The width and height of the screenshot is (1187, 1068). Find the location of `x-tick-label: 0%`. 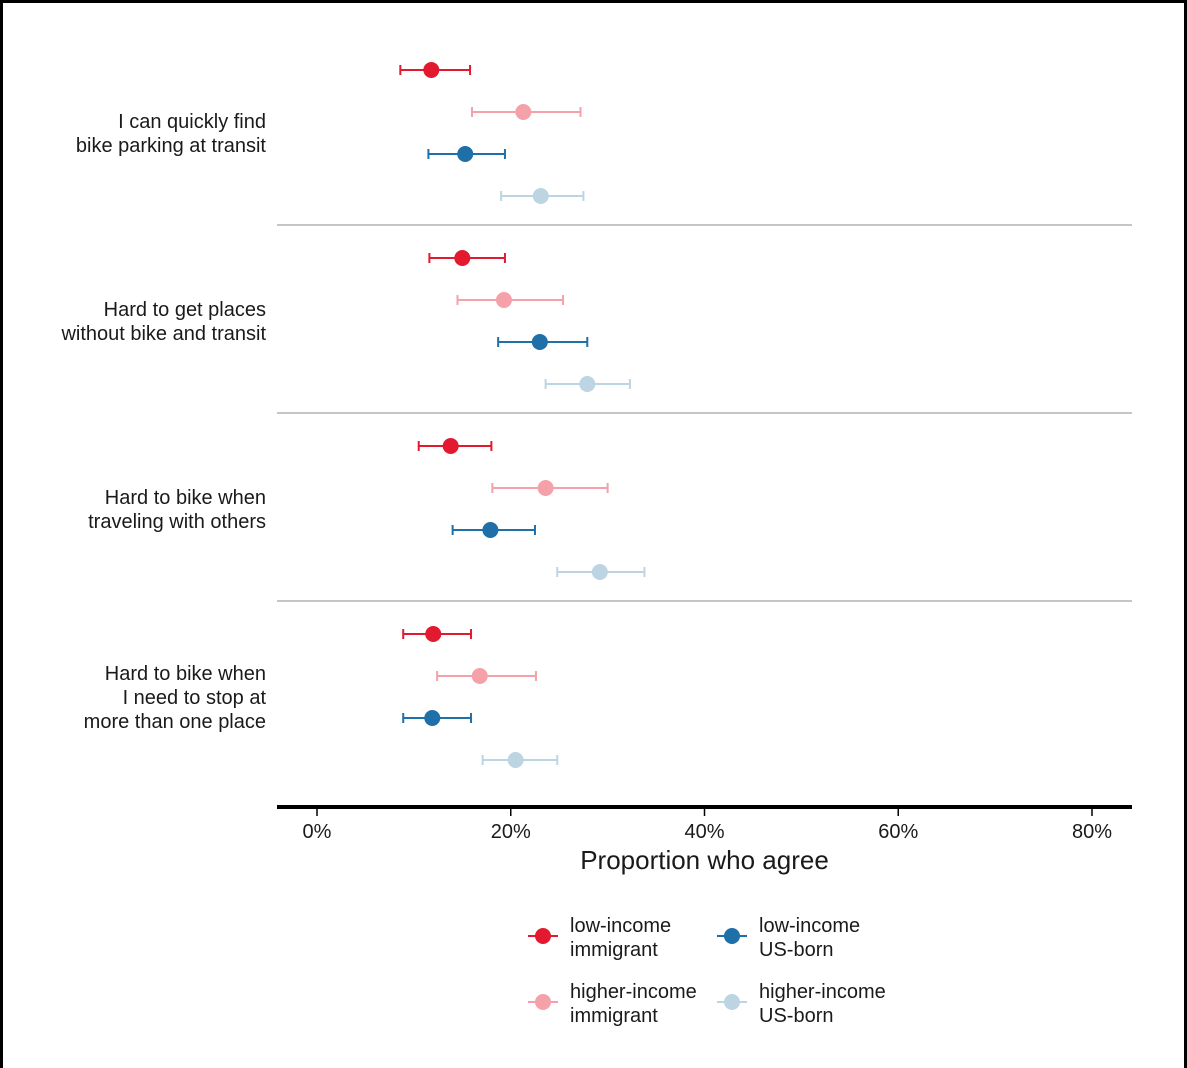

x-tick-label: 0% is located at coordinates (317, 832).